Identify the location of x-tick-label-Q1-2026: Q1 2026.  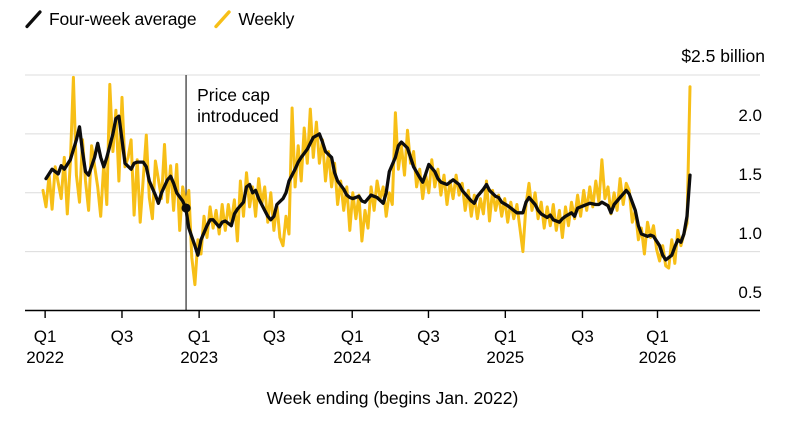
(657, 347).